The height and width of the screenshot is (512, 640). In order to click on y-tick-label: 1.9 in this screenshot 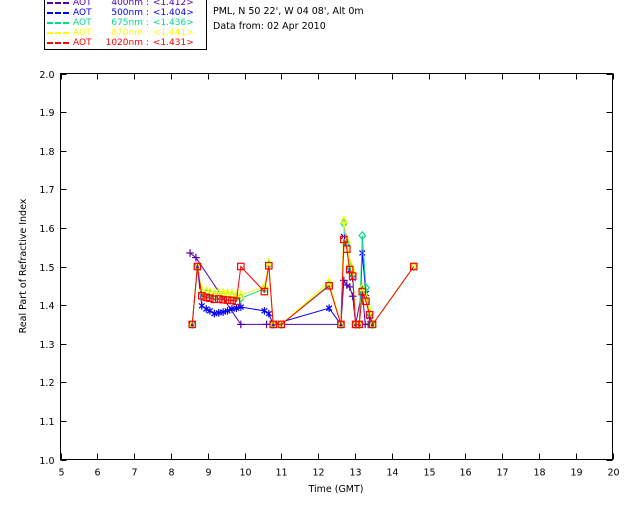, I will do `click(46, 113)`.